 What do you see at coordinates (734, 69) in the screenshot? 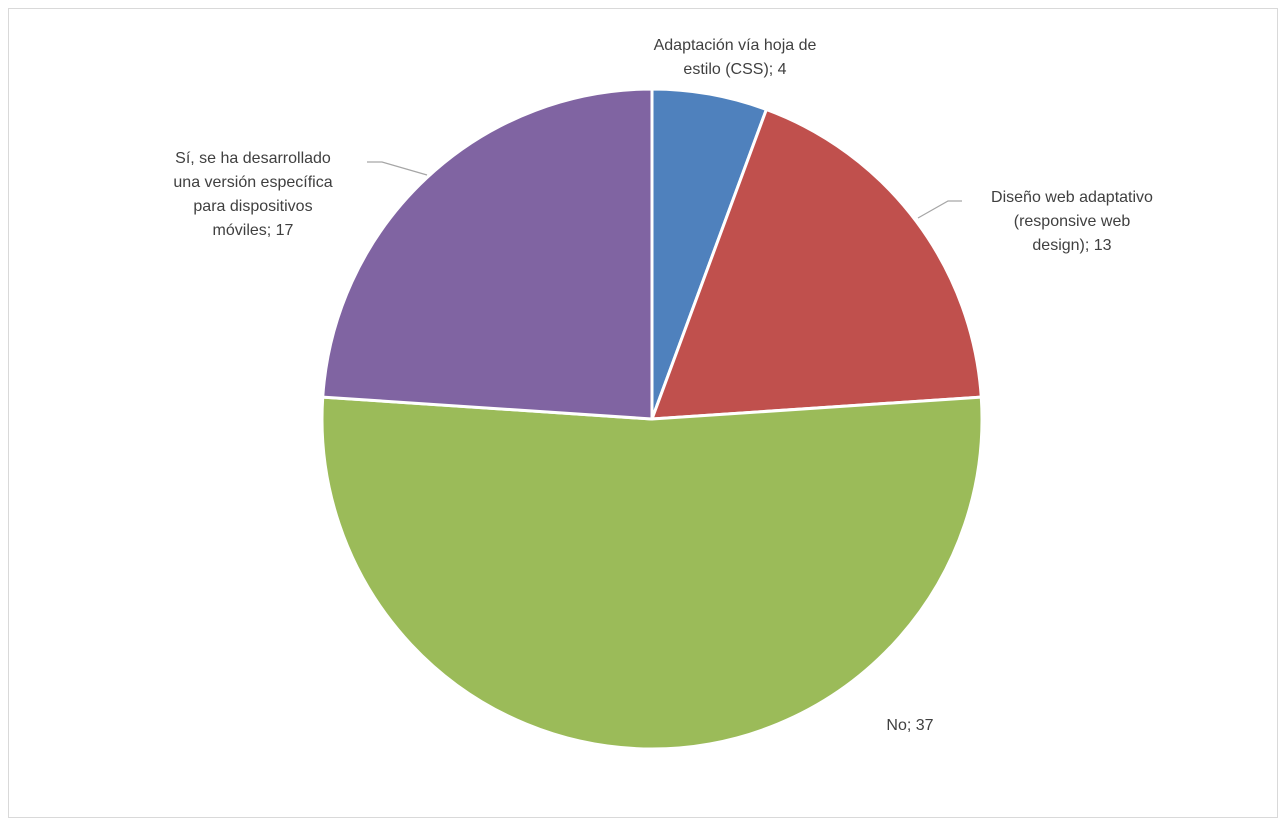
I see `slice-label-line: estilo (CSS); 4` at bounding box center [734, 69].